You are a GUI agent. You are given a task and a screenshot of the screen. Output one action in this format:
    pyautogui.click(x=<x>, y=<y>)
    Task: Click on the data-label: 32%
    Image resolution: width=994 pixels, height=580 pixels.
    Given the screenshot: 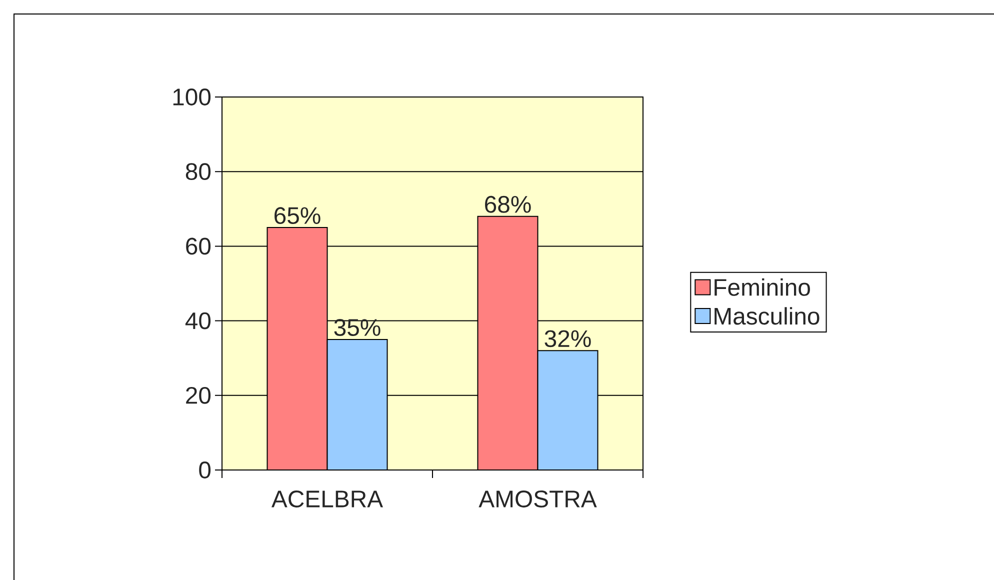 What is the action you would take?
    pyautogui.click(x=567, y=339)
    